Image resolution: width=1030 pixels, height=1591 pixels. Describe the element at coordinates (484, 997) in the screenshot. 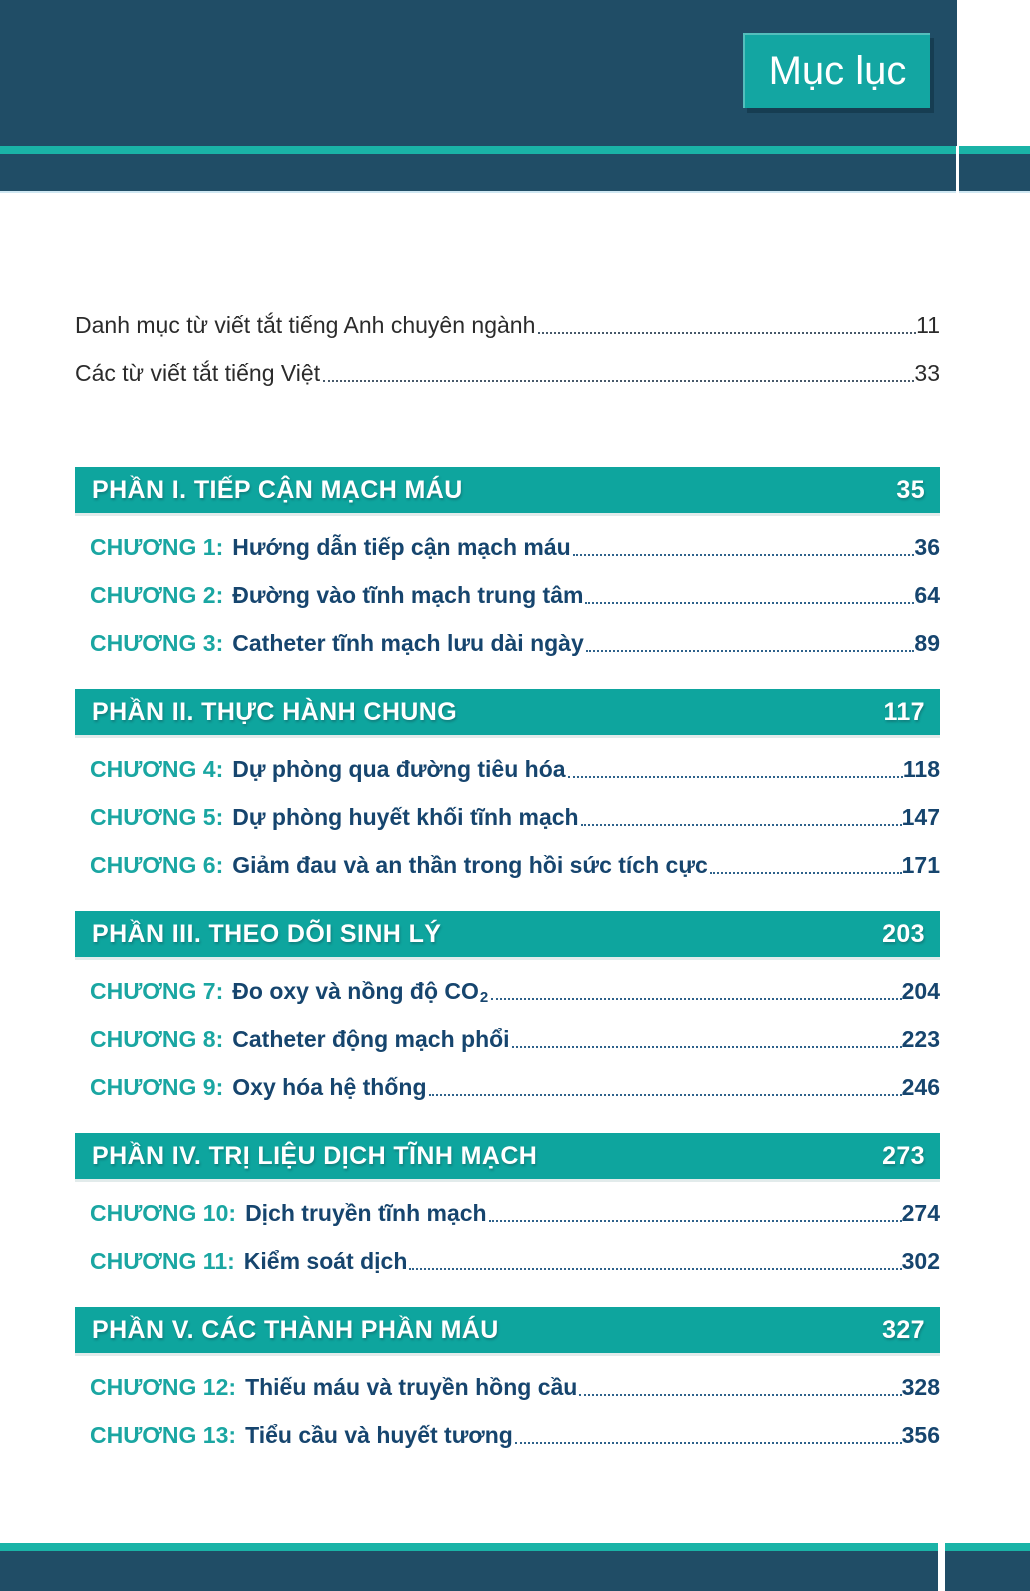

I see `chapter-title-subscript: 2` at that location.